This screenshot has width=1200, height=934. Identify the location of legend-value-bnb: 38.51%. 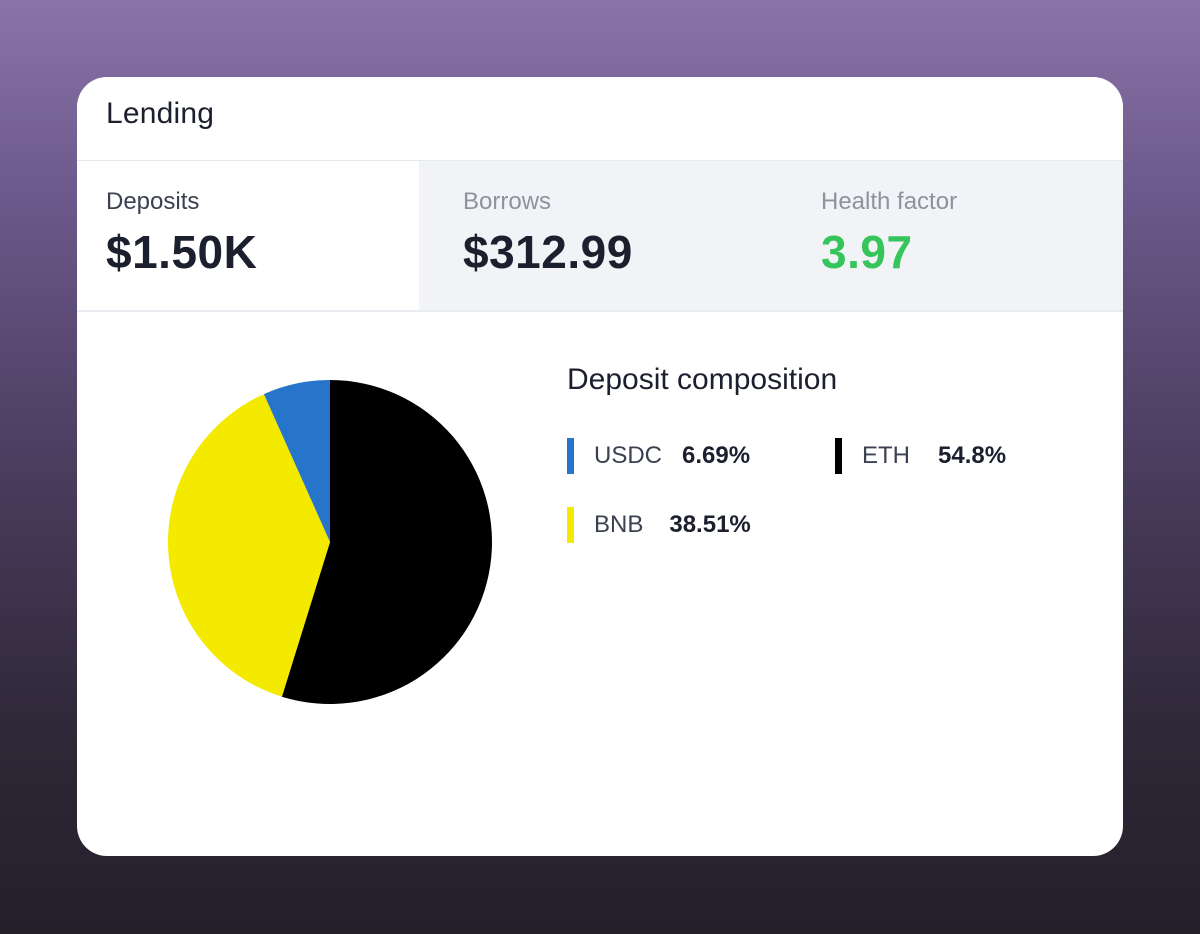
(710, 524).